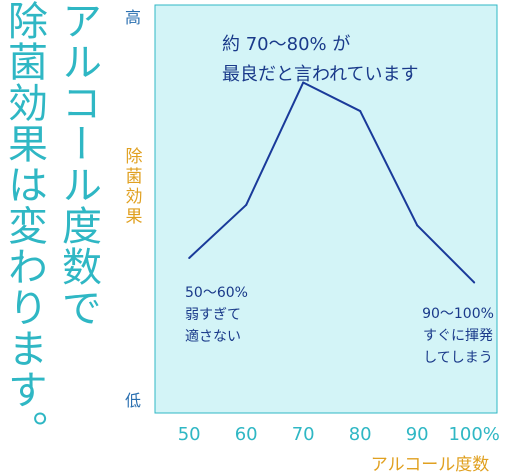  What do you see at coordinates (320, 59) in the screenshot?
I see `annotation-optimal: 約 70～80% が最良だと言われています` at bounding box center [320, 59].